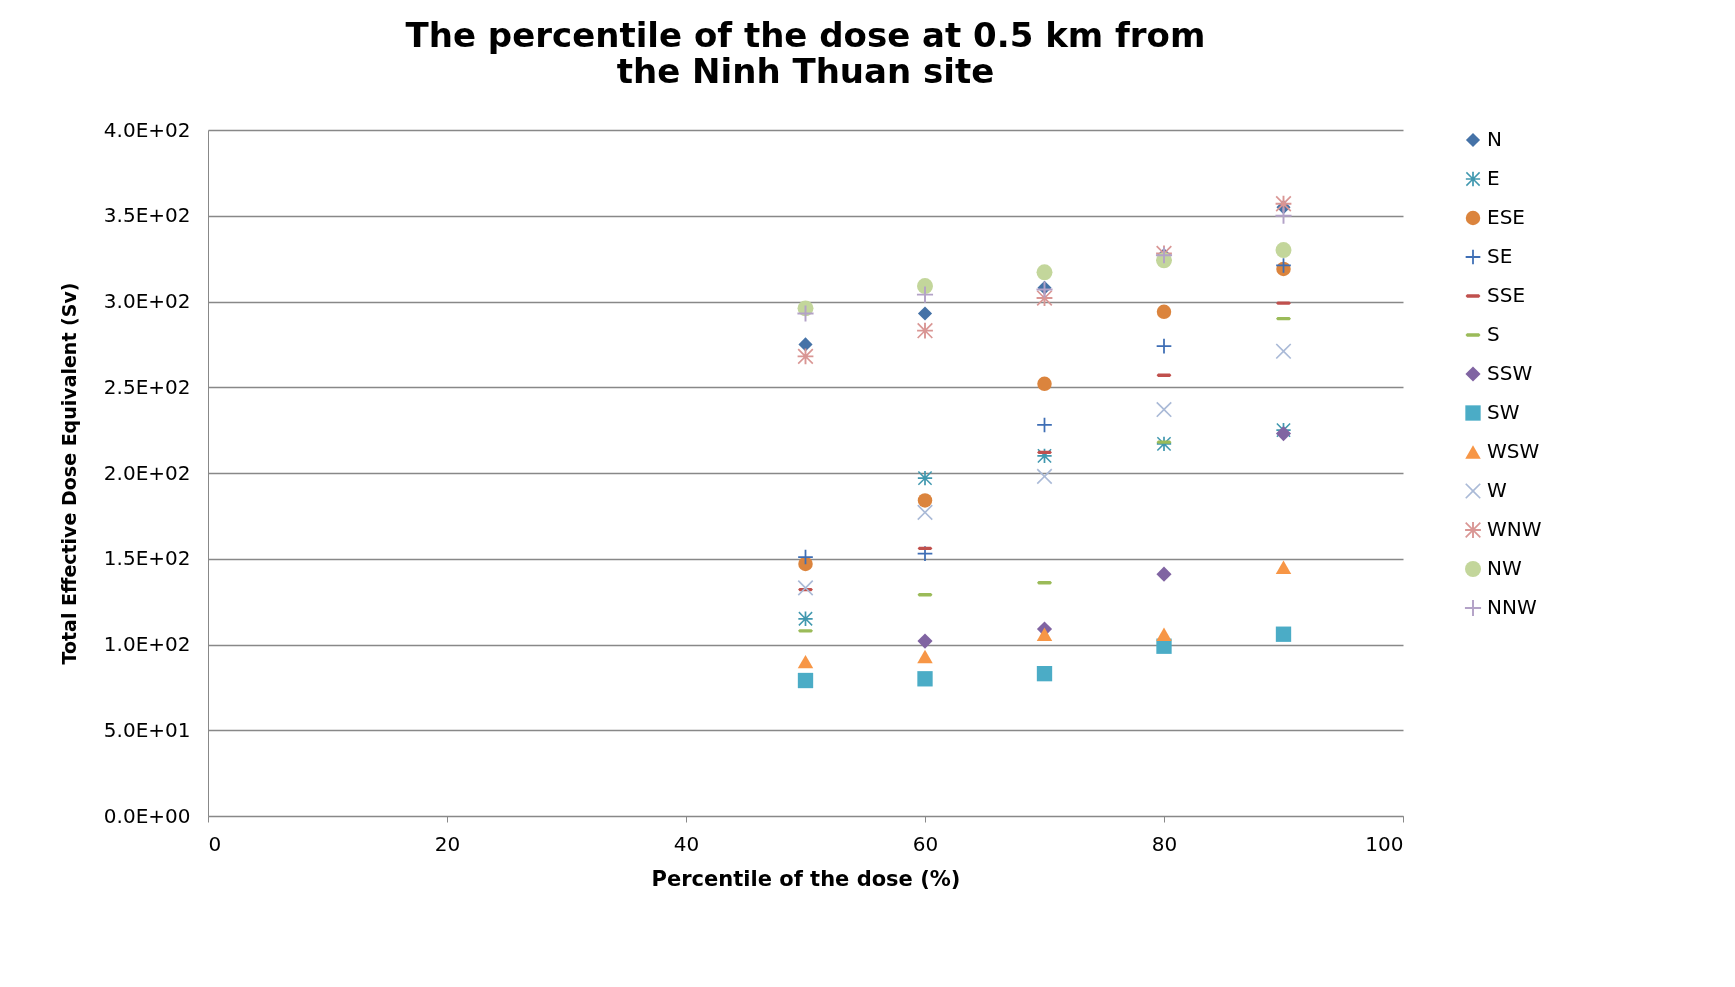  I want to click on y-tick-label: 1.0E+02, so click(147, 644).